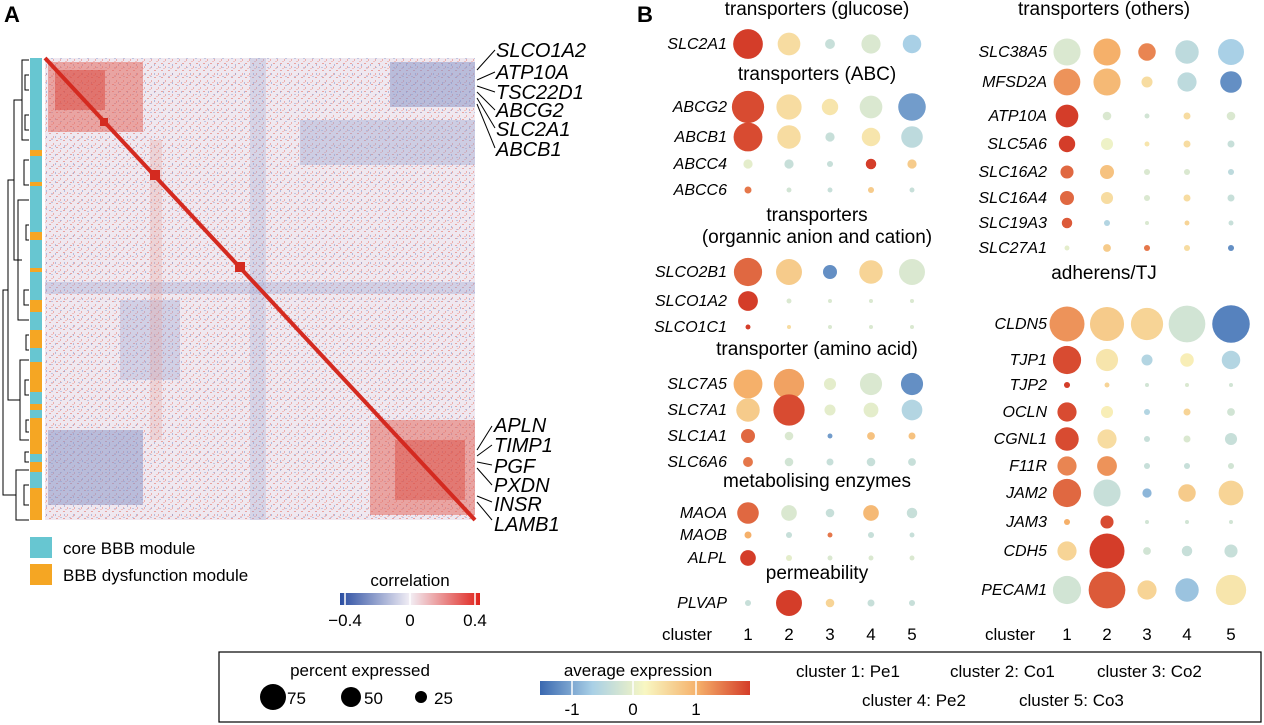 The width and height of the screenshot is (1264, 725). I want to click on cluster-key-5: cluster 5: Co3, so click(1071, 700).